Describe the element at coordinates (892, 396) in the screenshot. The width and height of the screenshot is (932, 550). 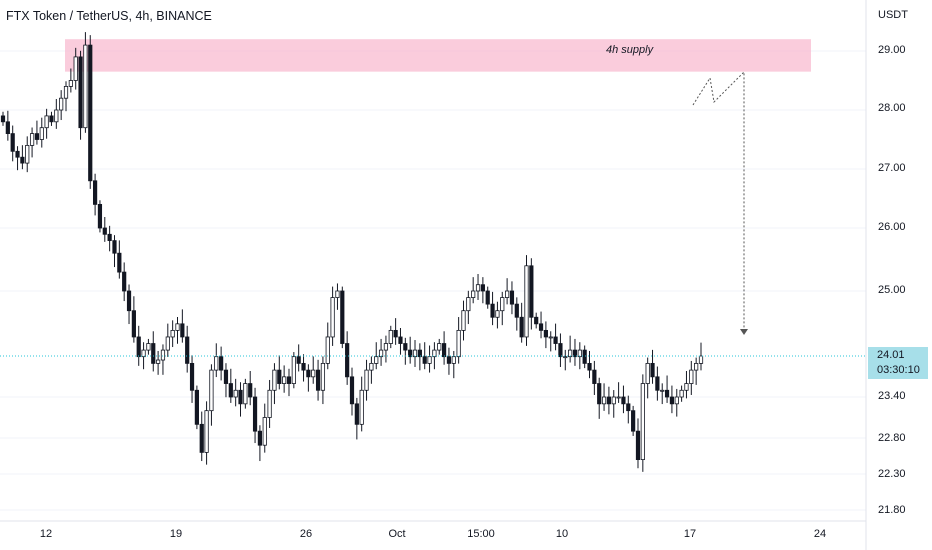
I see `y-tick-label: 23.40` at that location.